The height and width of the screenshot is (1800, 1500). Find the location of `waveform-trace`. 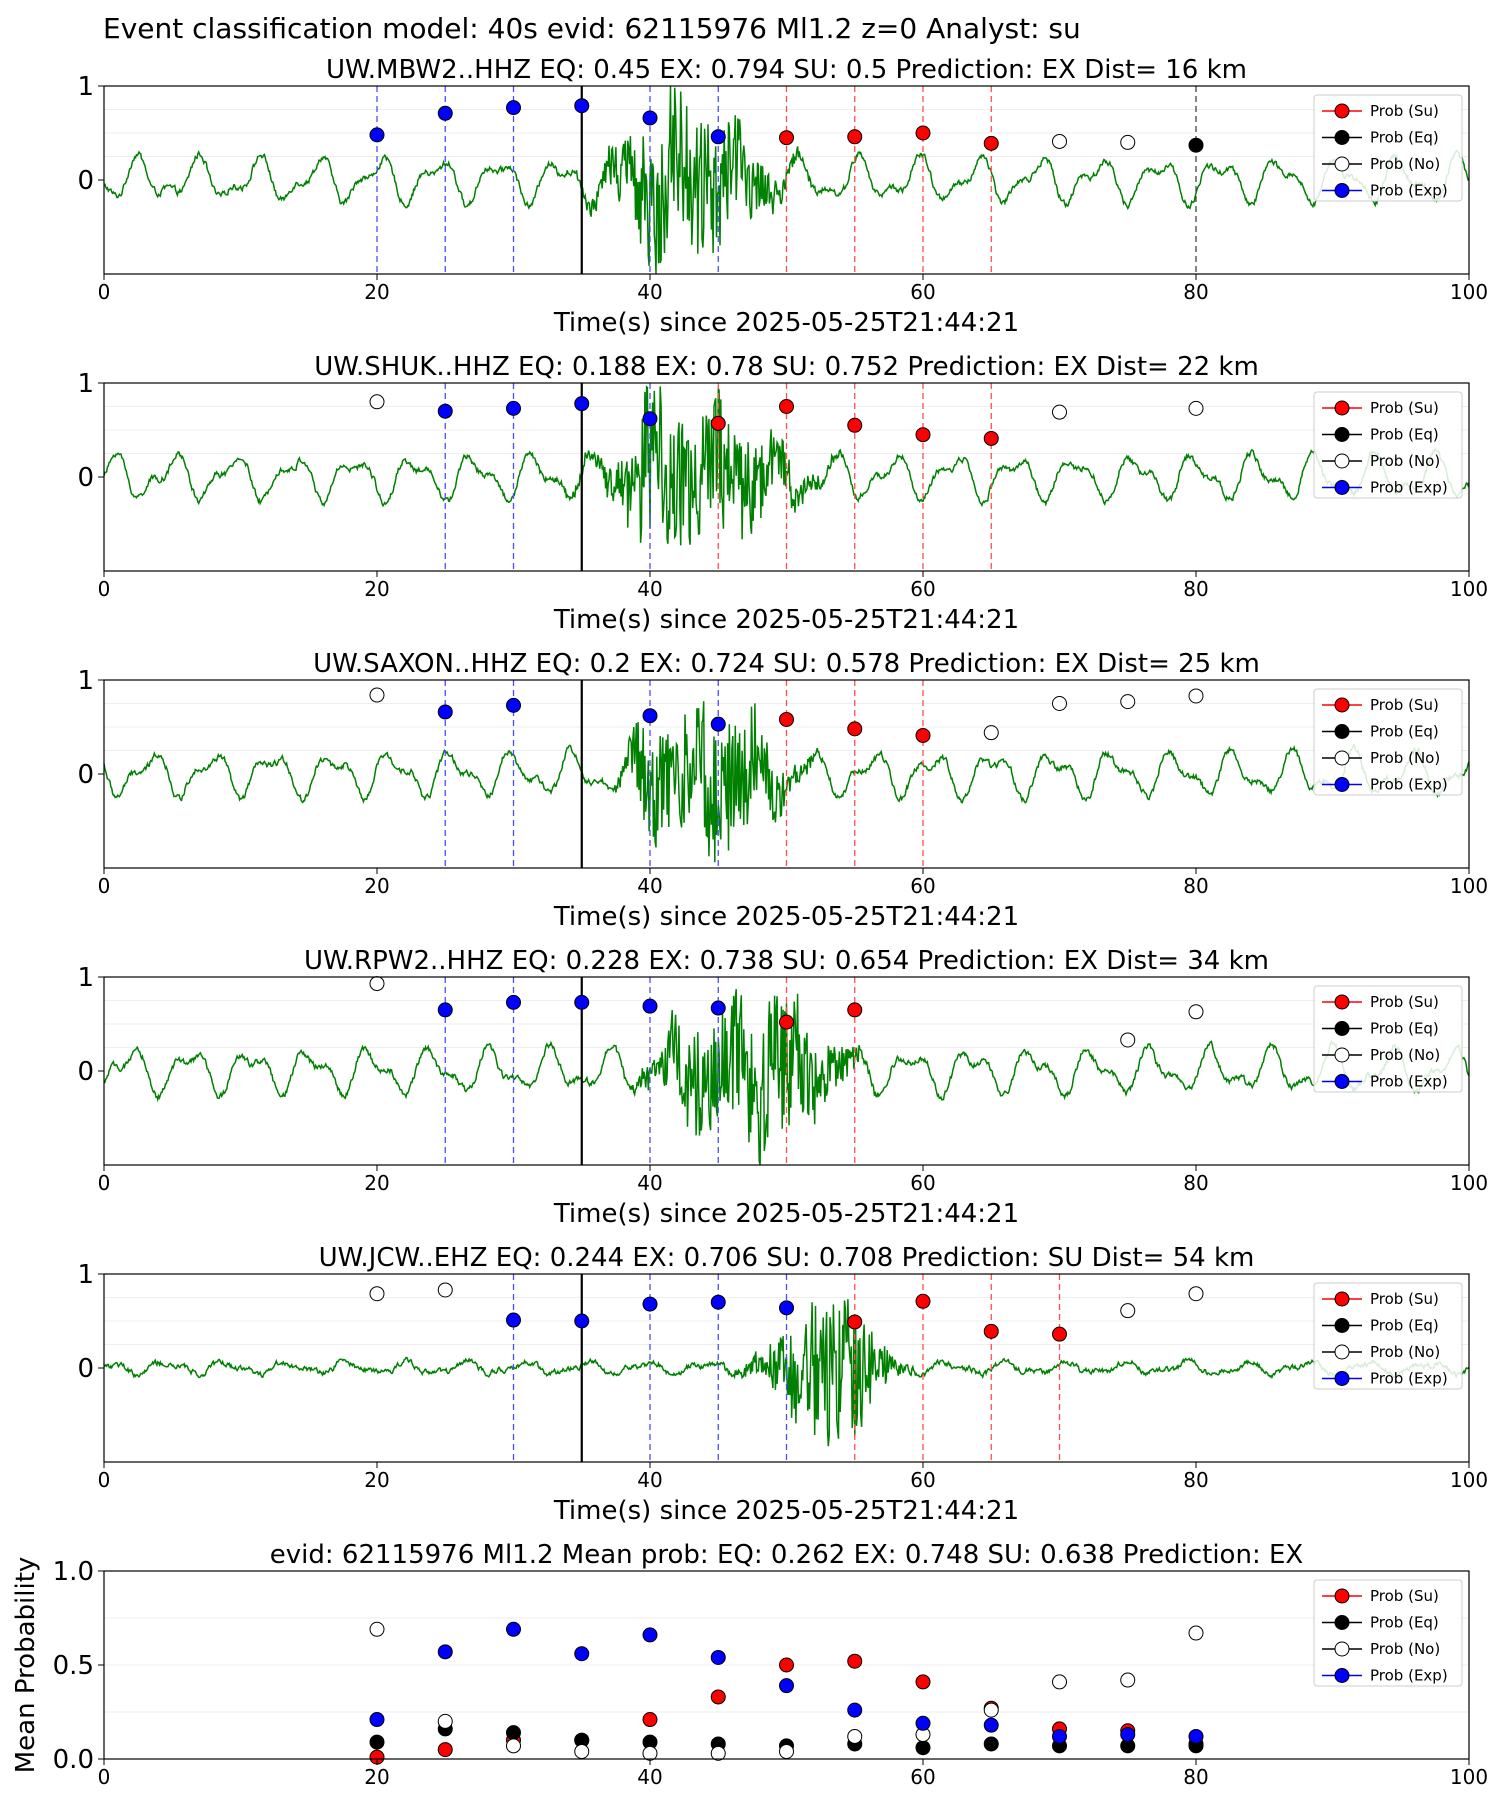

waveform-trace is located at coordinates (786, 465).